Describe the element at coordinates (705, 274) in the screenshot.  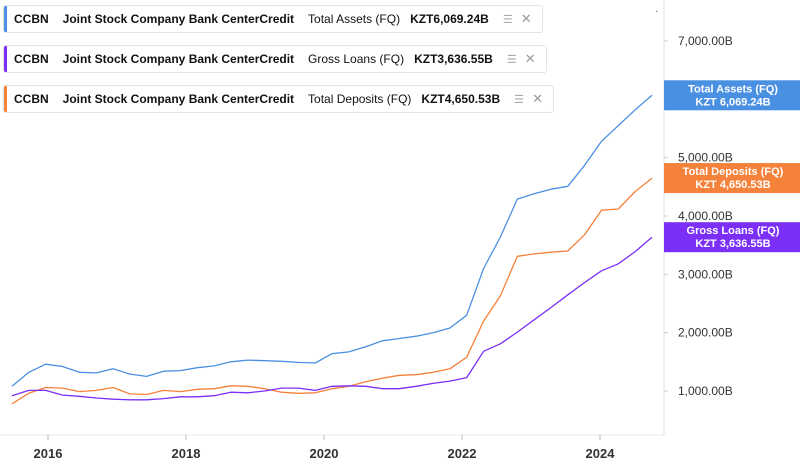
I see `y-tick-label: 3,000.00B` at that location.